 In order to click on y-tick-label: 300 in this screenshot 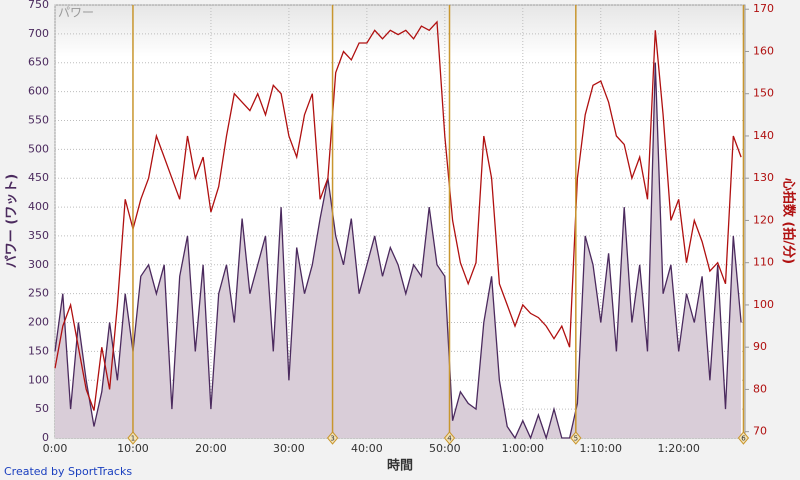, I will do `click(38, 264)`.